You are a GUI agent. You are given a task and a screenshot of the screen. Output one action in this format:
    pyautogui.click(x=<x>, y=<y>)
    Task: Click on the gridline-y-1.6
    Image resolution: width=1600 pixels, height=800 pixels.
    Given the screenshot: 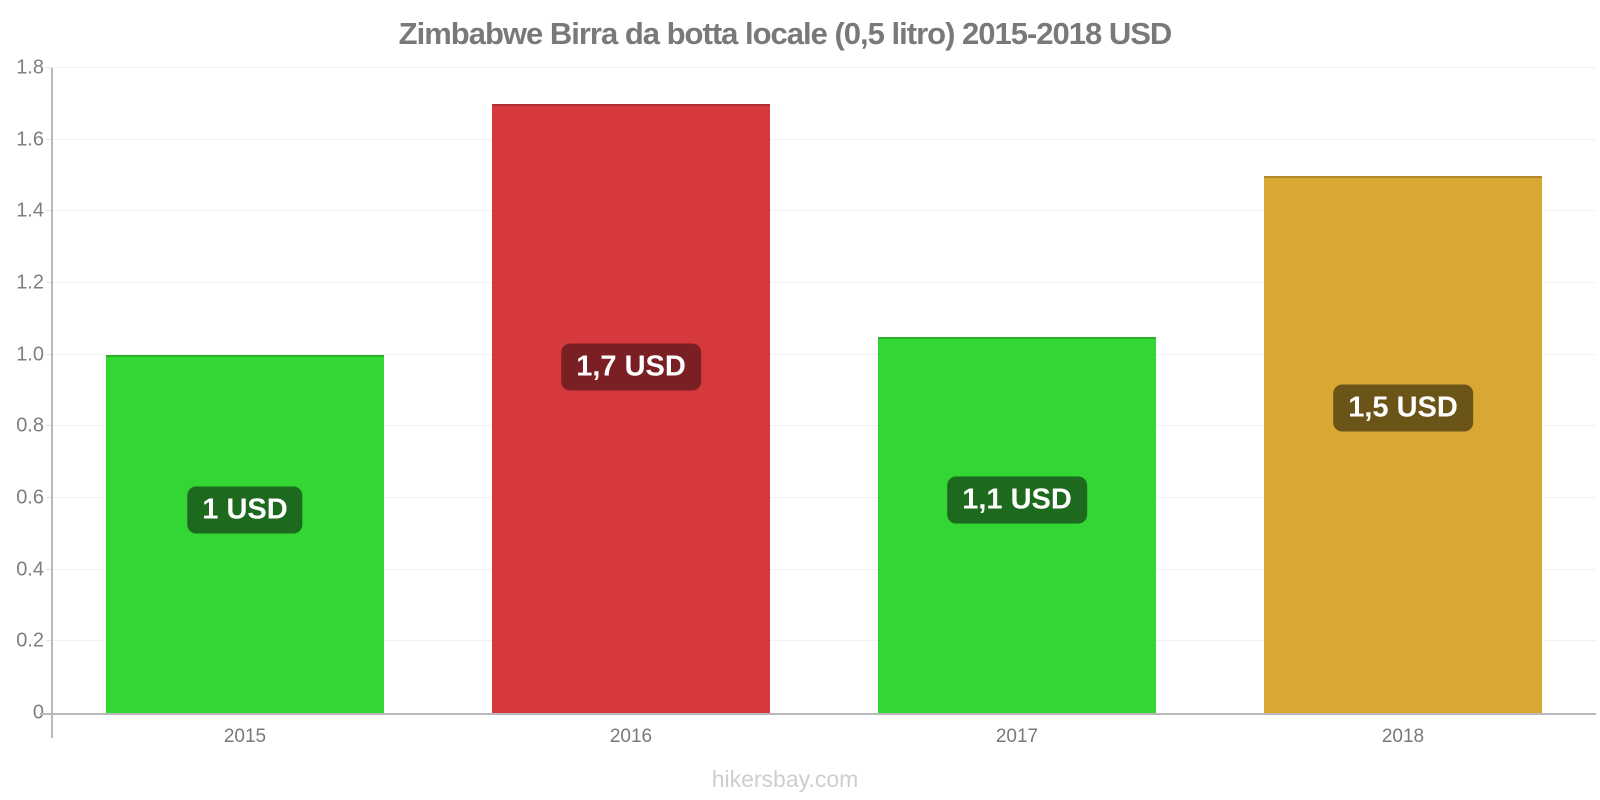 What is the action you would take?
    pyautogui.click(x=824, y=139)
    